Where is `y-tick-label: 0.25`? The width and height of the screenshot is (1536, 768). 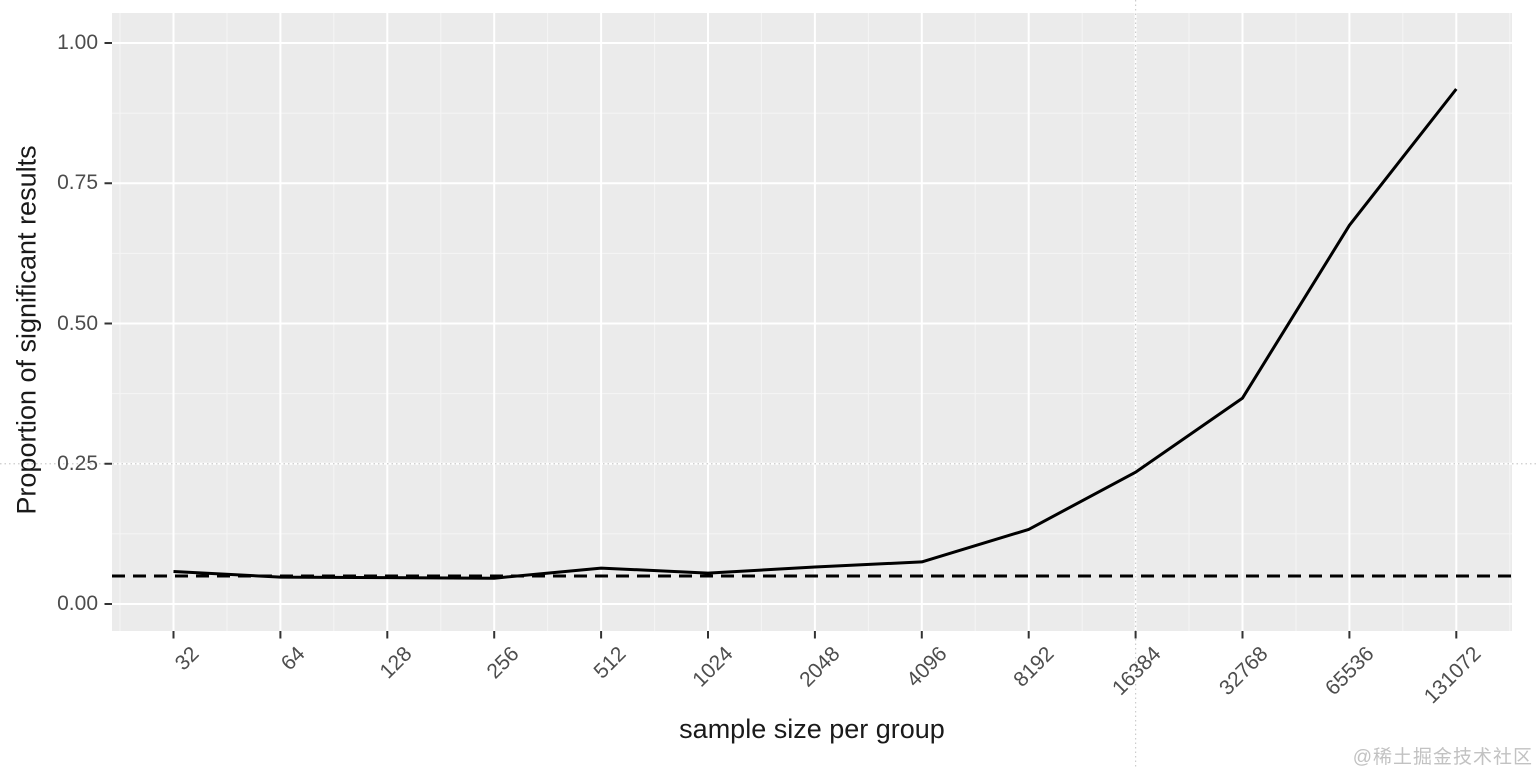
y-tick-label: 0.25 is located at coordinates (77, 463).